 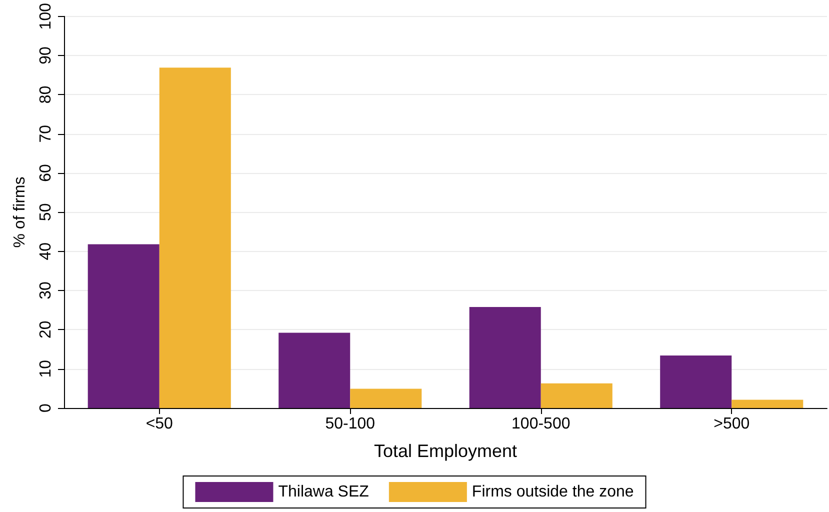 What do you see at coordinates (732, 424) in the screenshot?
I see `x-tick-label: >500` at bounding box center [732, 424].